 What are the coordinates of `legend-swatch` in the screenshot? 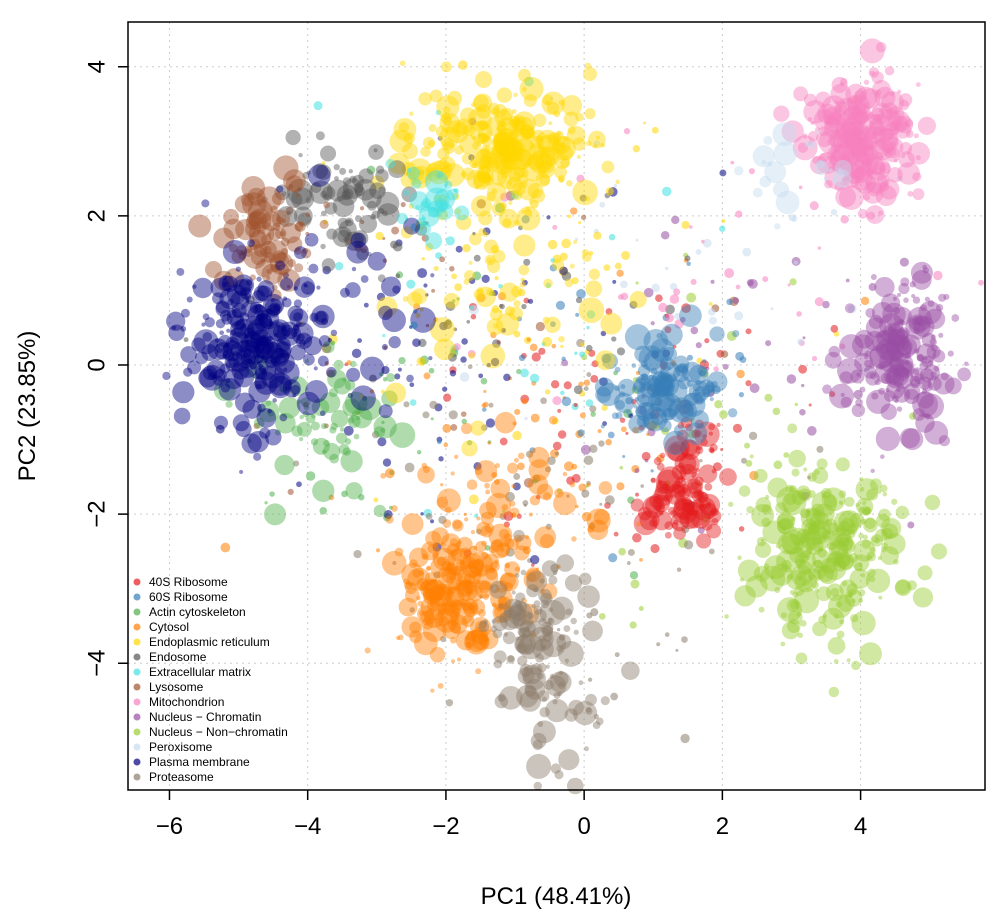 It's located at (137, 597).